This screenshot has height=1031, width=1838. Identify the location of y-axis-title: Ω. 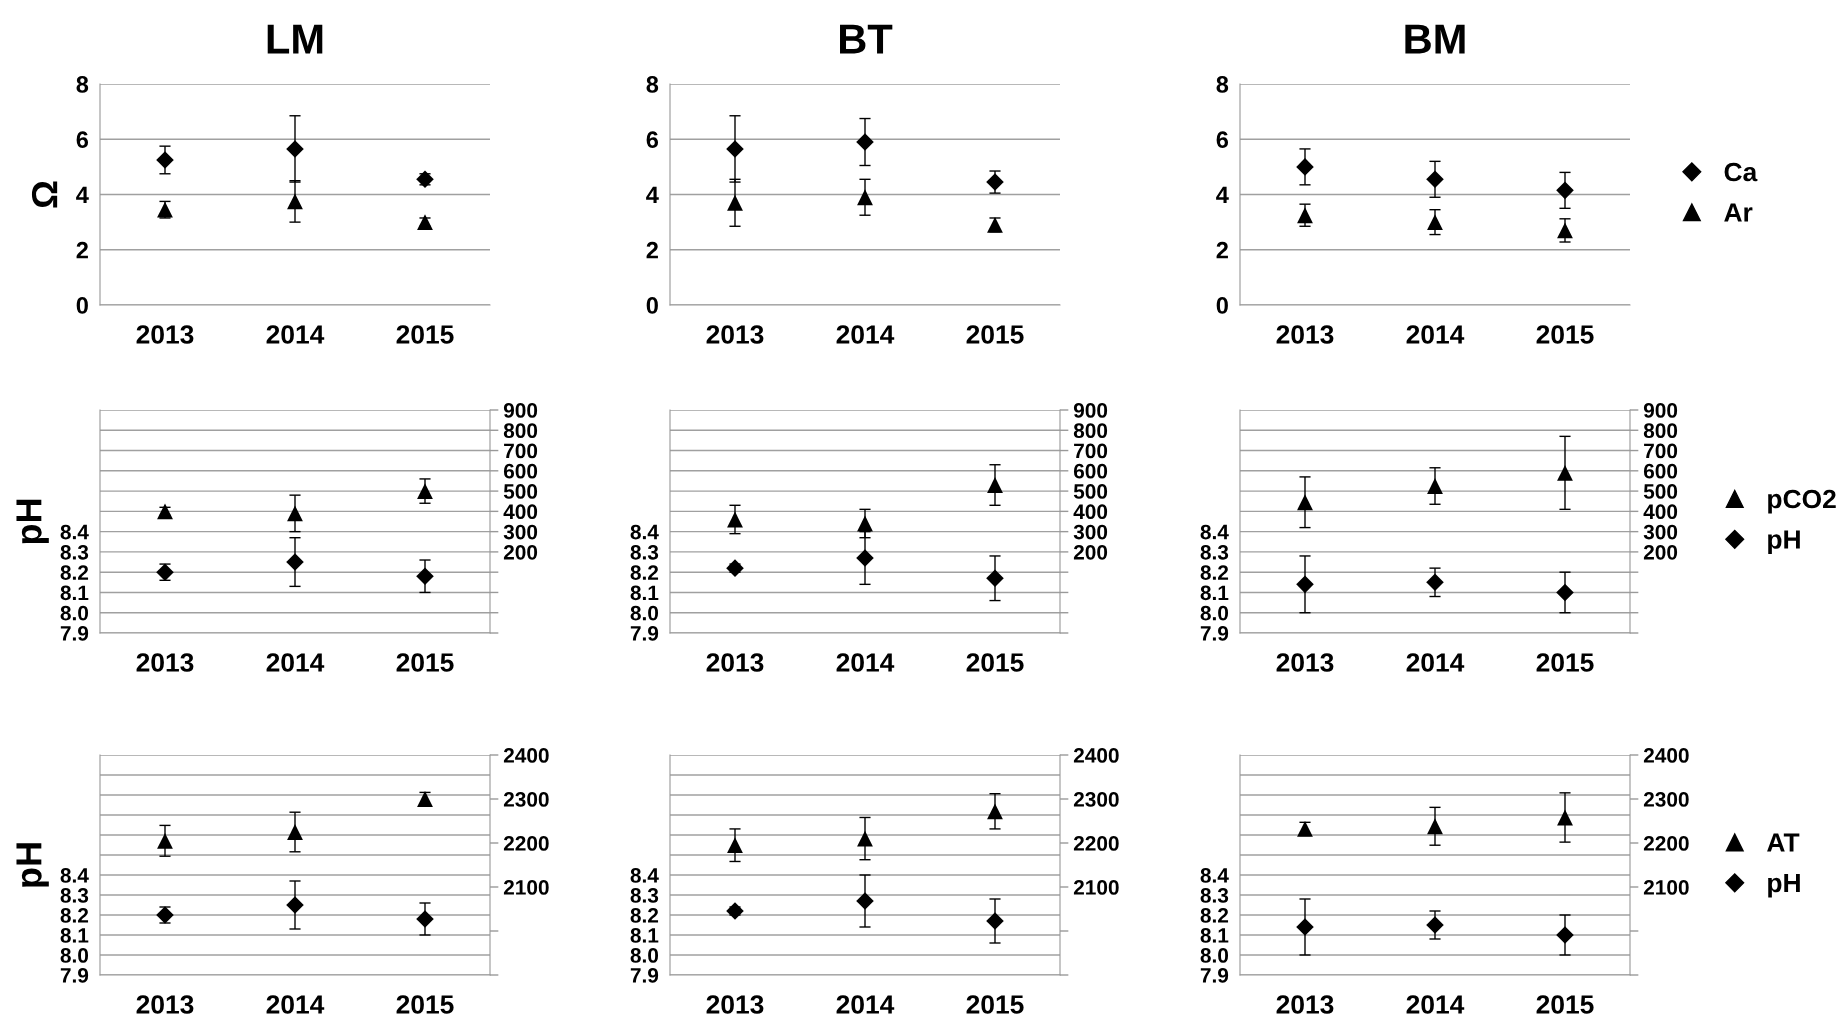
(44, 194).